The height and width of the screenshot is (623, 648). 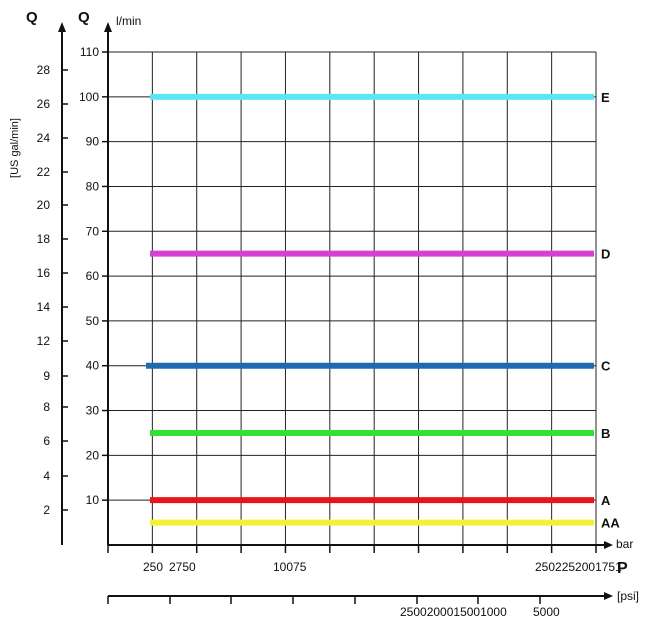 I want to click on y-tick-label: 80, so click(x=93, y=186).